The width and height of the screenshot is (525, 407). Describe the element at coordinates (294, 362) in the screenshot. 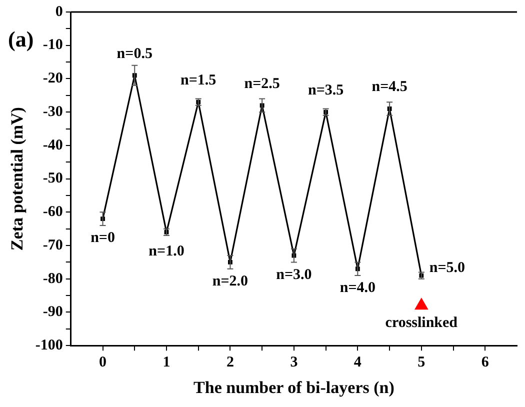

I see `x-tick-label: 3` at that location.